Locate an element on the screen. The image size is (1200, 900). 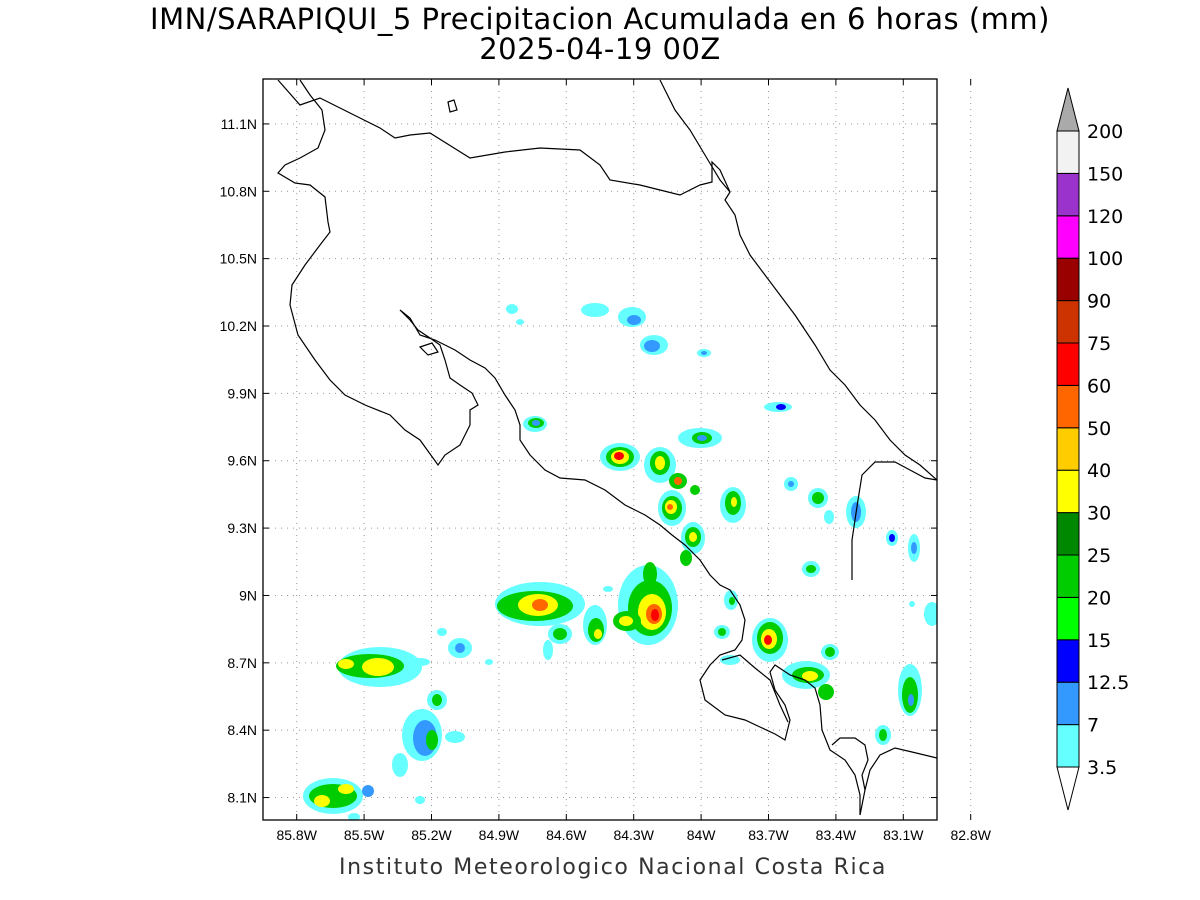
lat-tick-label: 9N is located at coordinates (248, 595).